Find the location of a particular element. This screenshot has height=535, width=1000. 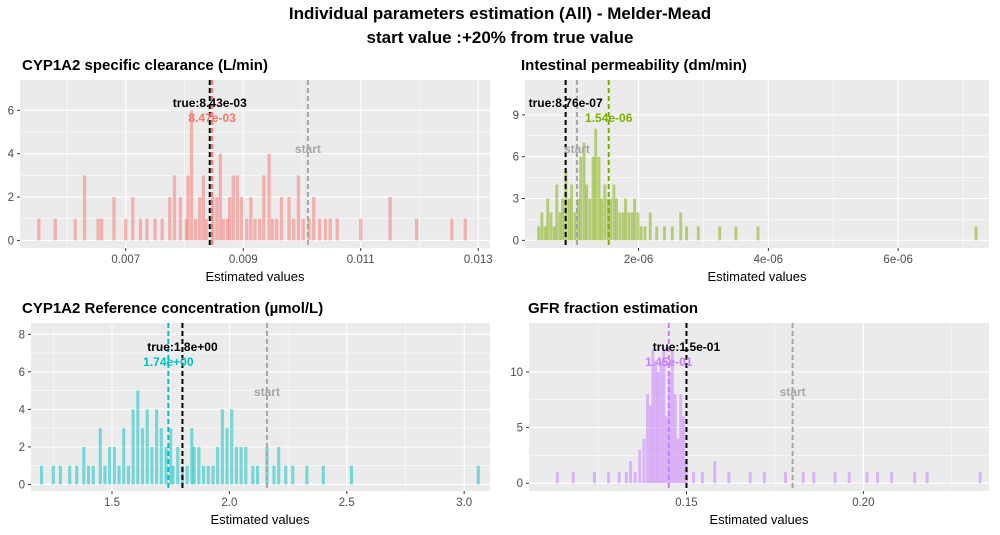

x-tick-label: 2e-06 is located at coordinates (638, 260).